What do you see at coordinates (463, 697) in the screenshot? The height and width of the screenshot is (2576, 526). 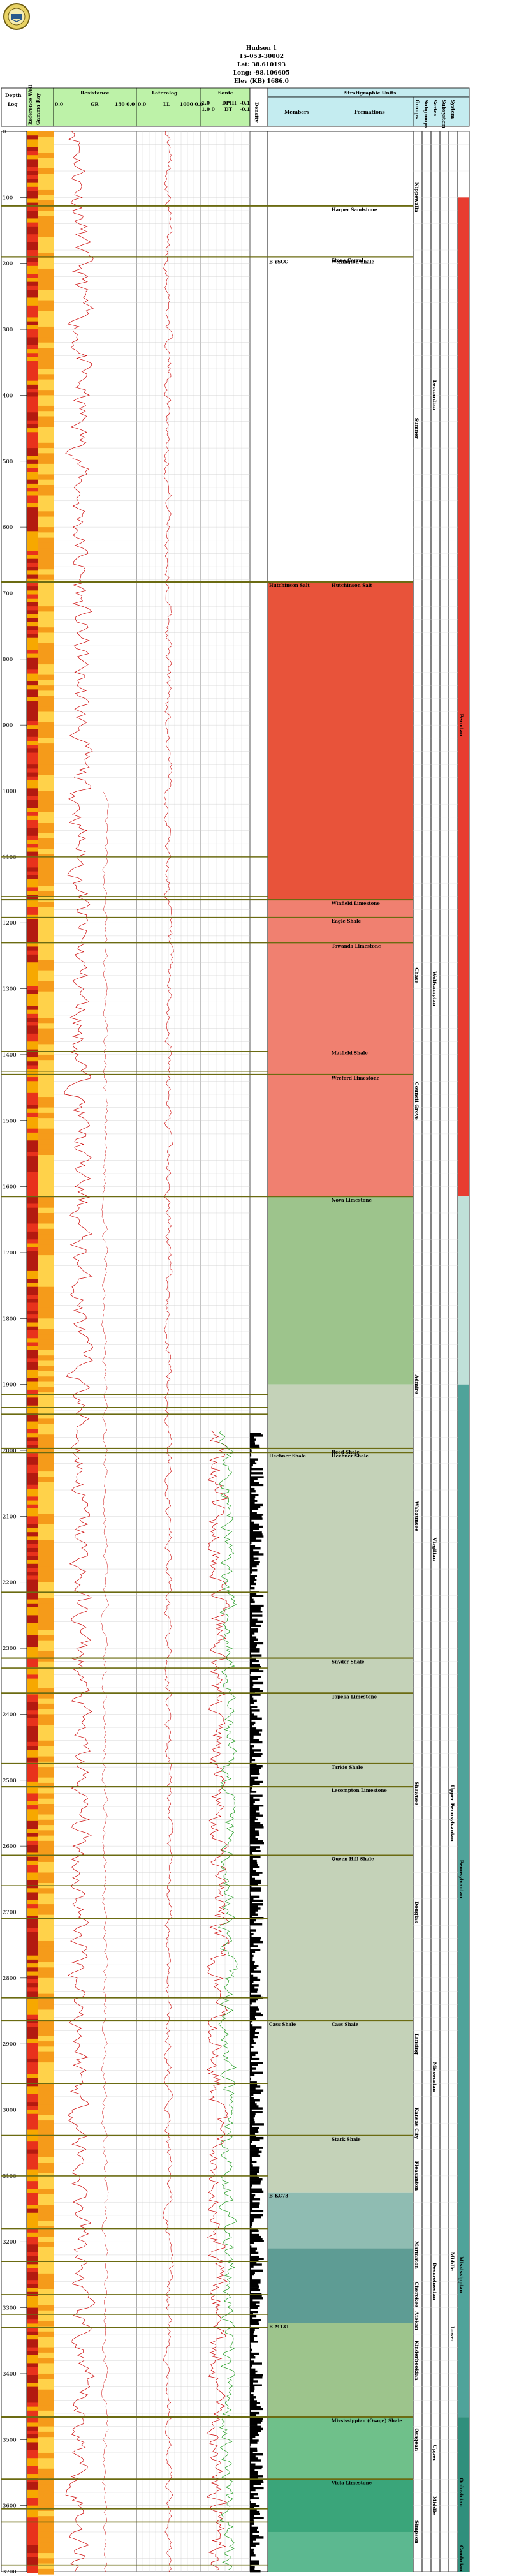 I see `permian-system-fill` at bounding box center [463, 697].